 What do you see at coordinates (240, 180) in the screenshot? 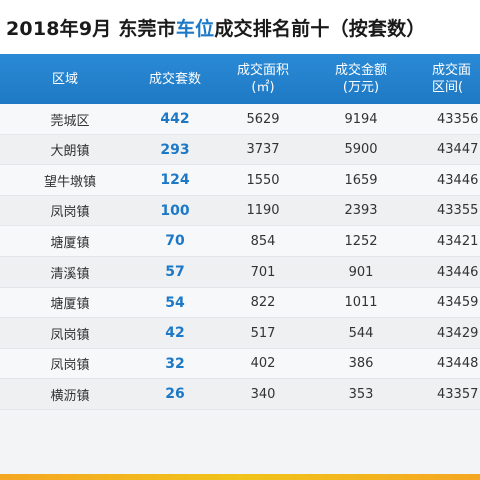
I see `table-row: 望牛墩镇 124 1550 1659 43446` at bounding box center [240, 180].